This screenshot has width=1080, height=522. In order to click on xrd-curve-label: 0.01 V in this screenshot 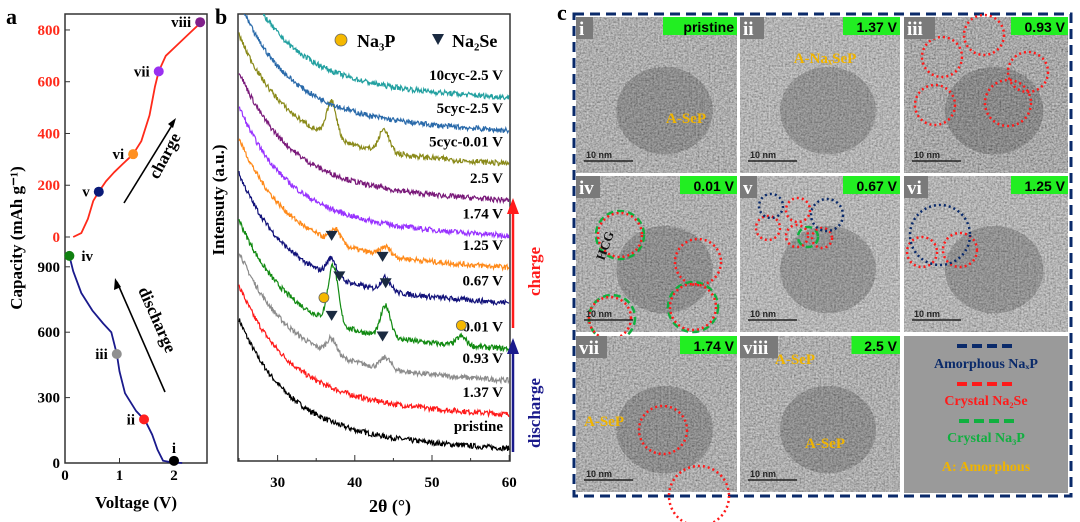, I will do `click(482, 327)`.